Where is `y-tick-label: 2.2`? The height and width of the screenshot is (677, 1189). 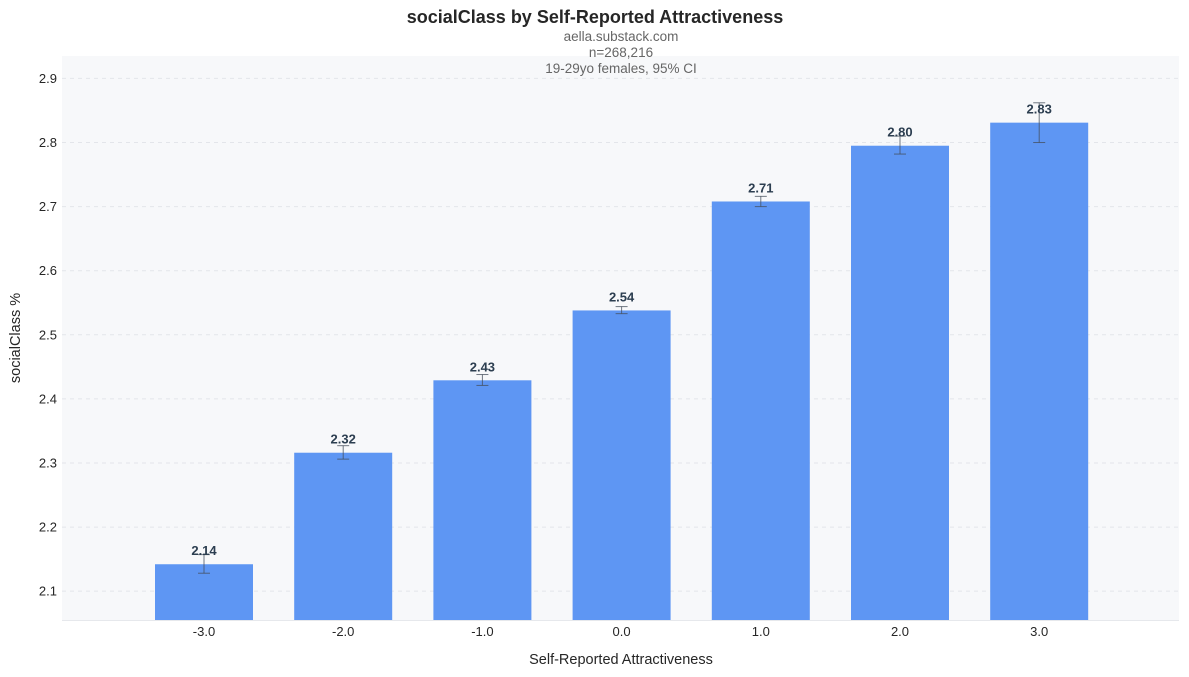
y-tick-label: 2.2 is located at coordinates (48, 527).